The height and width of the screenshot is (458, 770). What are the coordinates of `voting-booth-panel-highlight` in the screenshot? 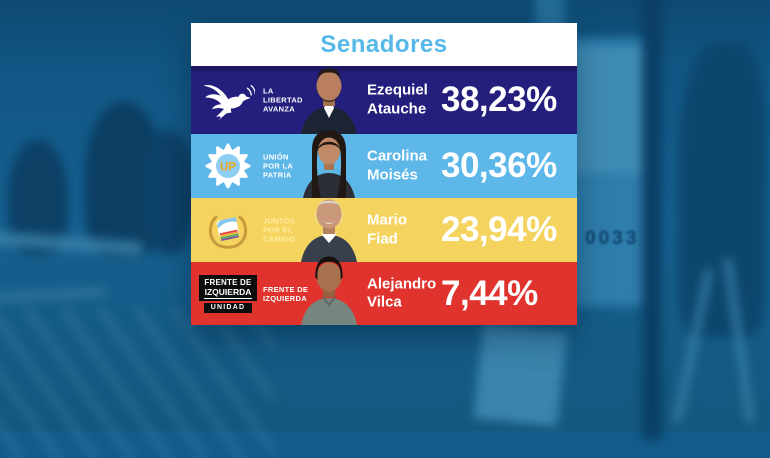 It's located at (608, 110).